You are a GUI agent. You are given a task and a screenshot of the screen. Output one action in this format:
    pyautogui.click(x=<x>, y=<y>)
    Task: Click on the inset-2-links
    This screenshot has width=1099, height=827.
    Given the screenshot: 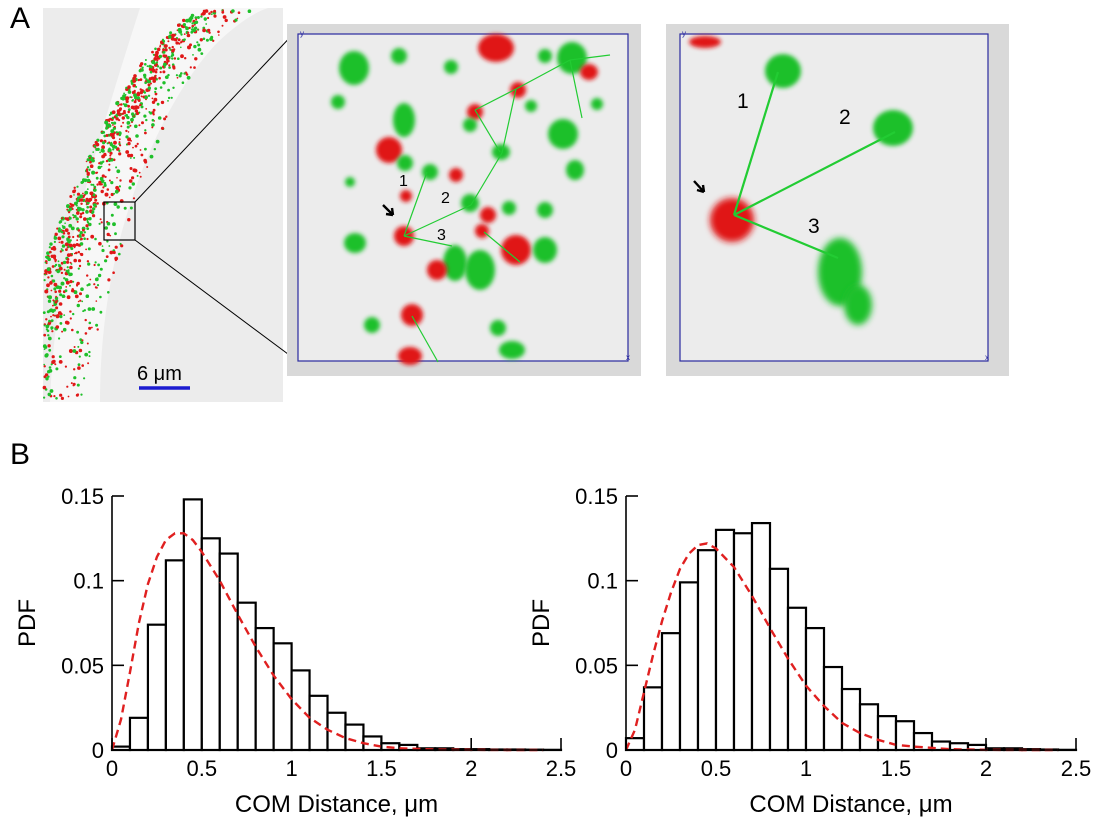 What is the action you would take?
    pyautogui.click(x=814, y=165)
    